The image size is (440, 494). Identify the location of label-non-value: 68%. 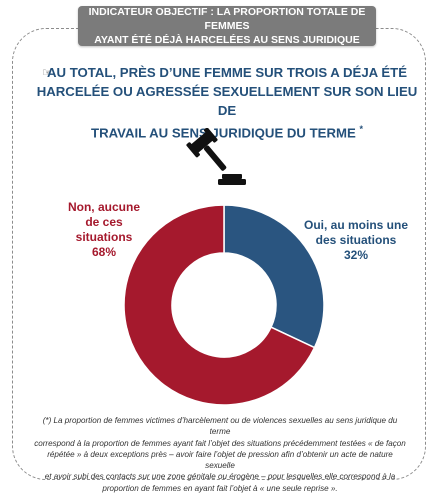
(104, 252).